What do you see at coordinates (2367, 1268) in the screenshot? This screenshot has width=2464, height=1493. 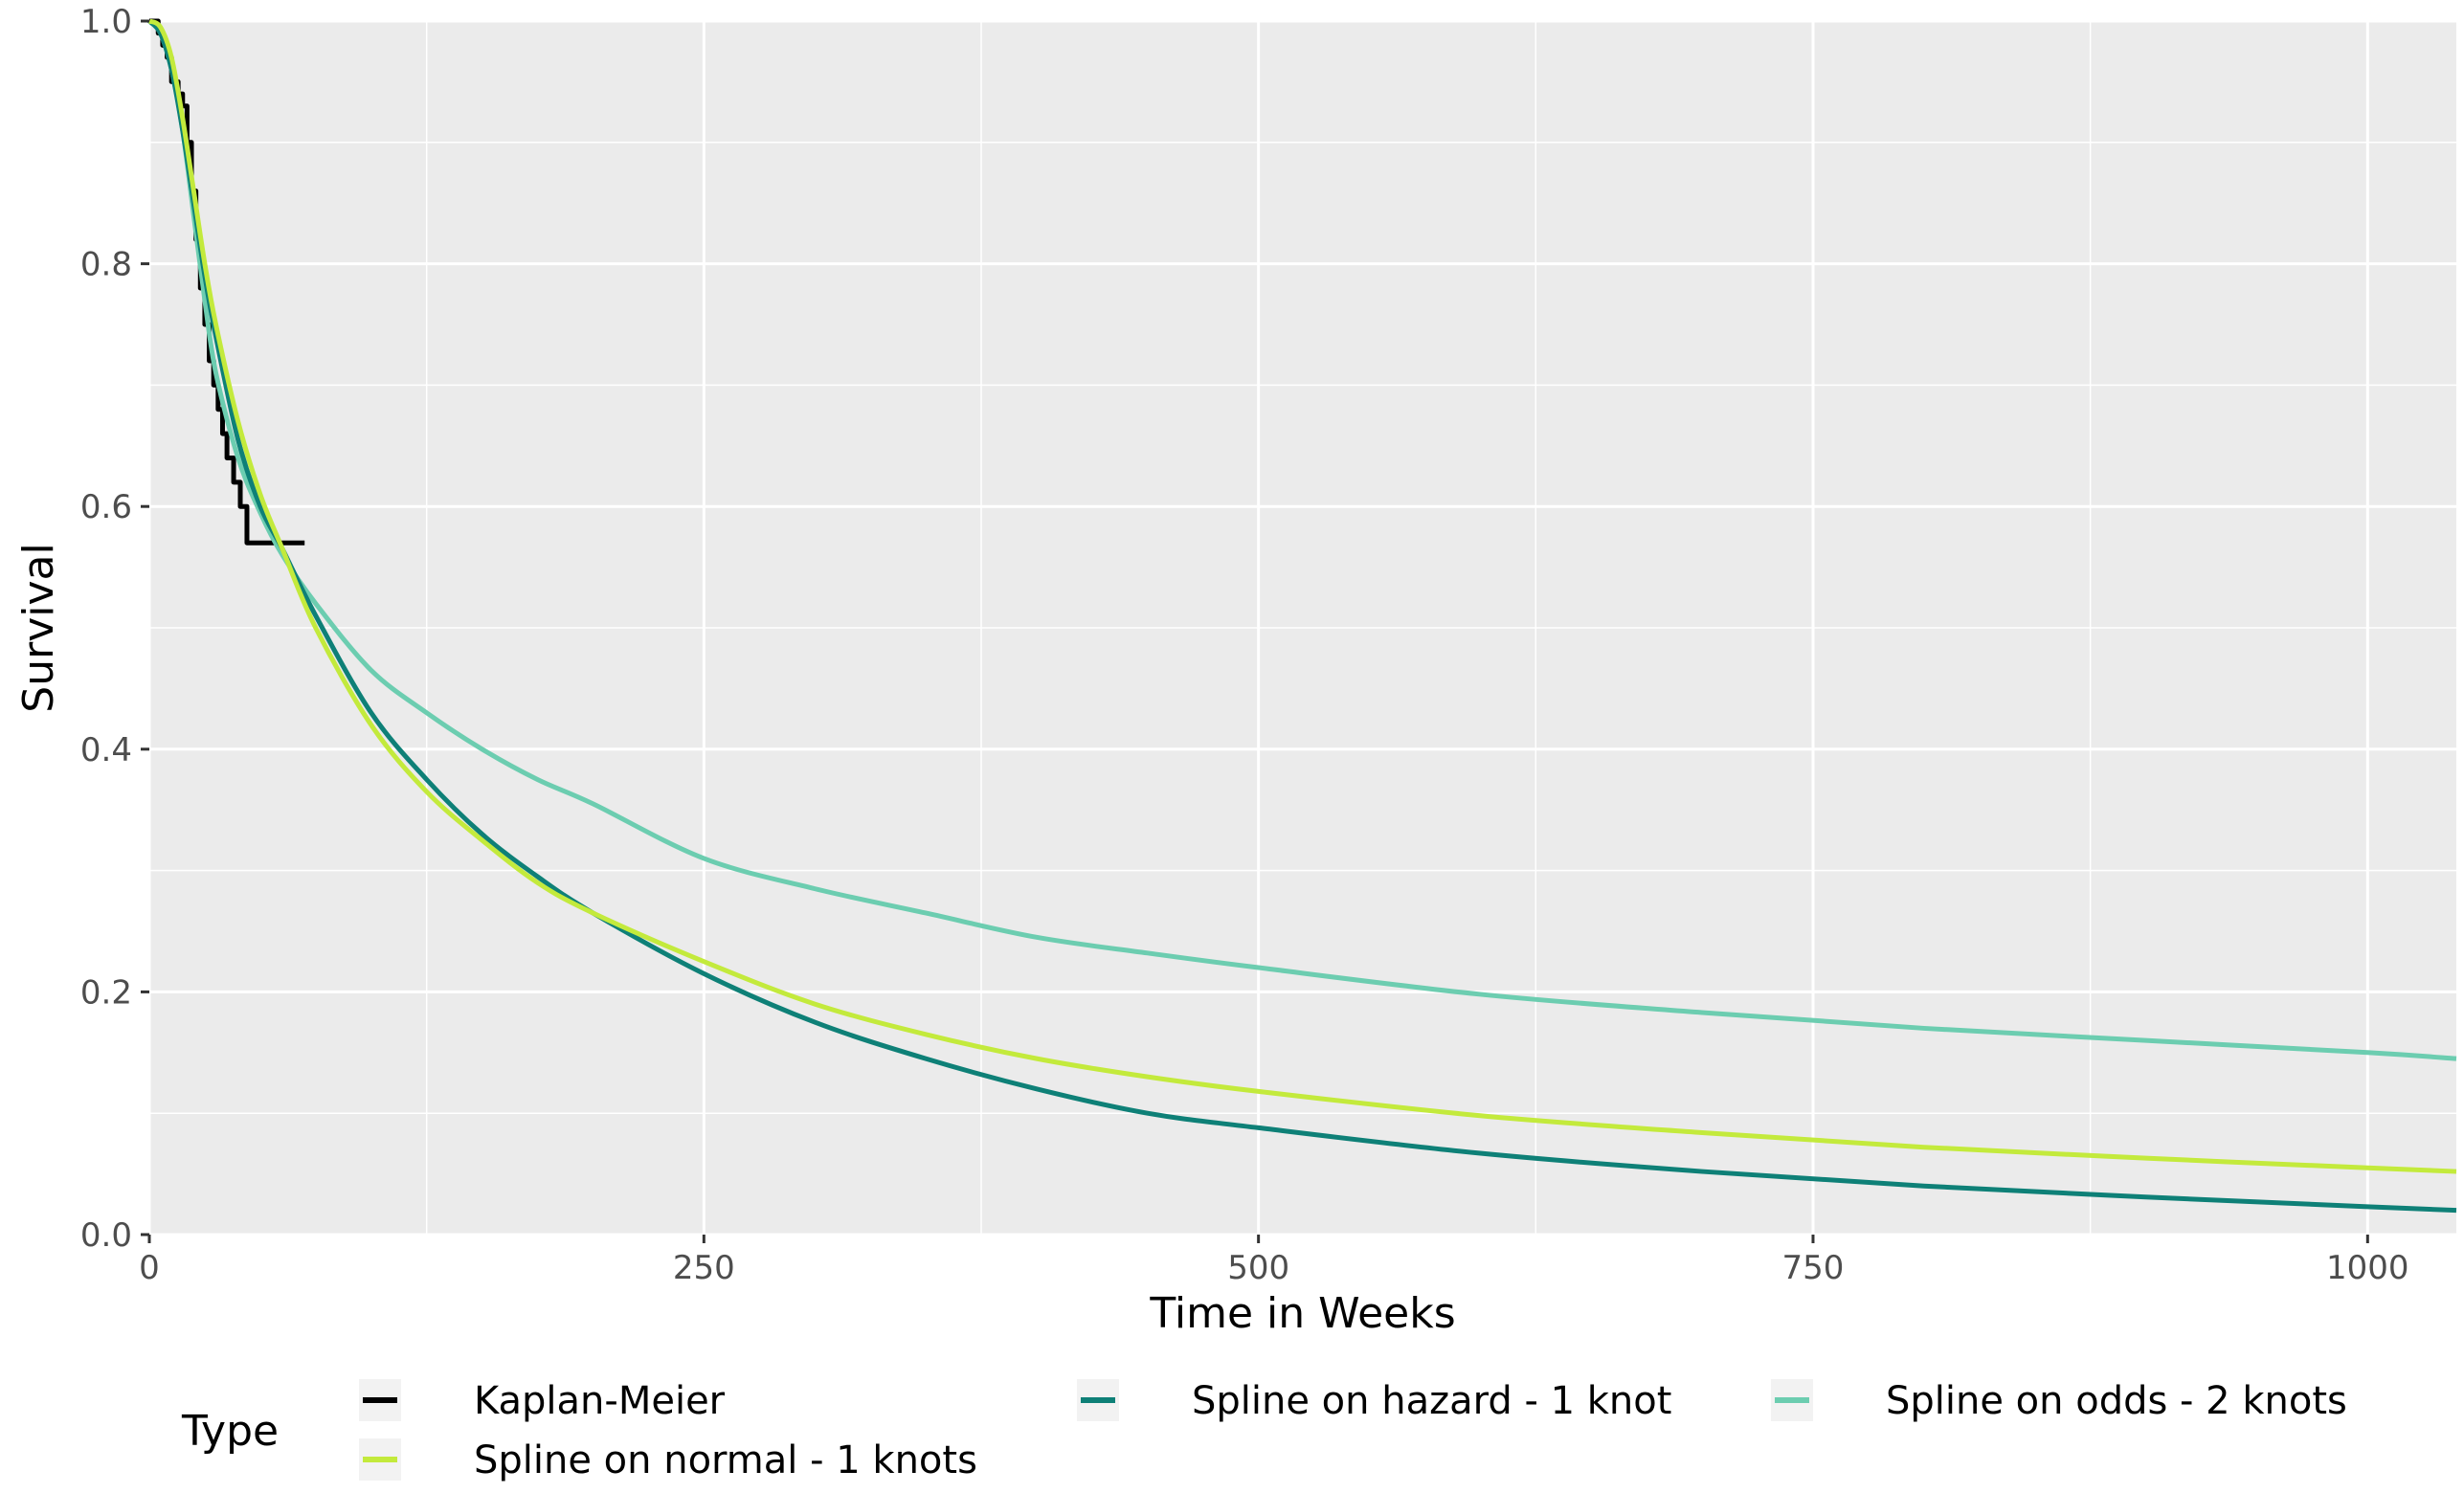 I see `x-tick-label: 1000` at bounding box center [2367, 1268].